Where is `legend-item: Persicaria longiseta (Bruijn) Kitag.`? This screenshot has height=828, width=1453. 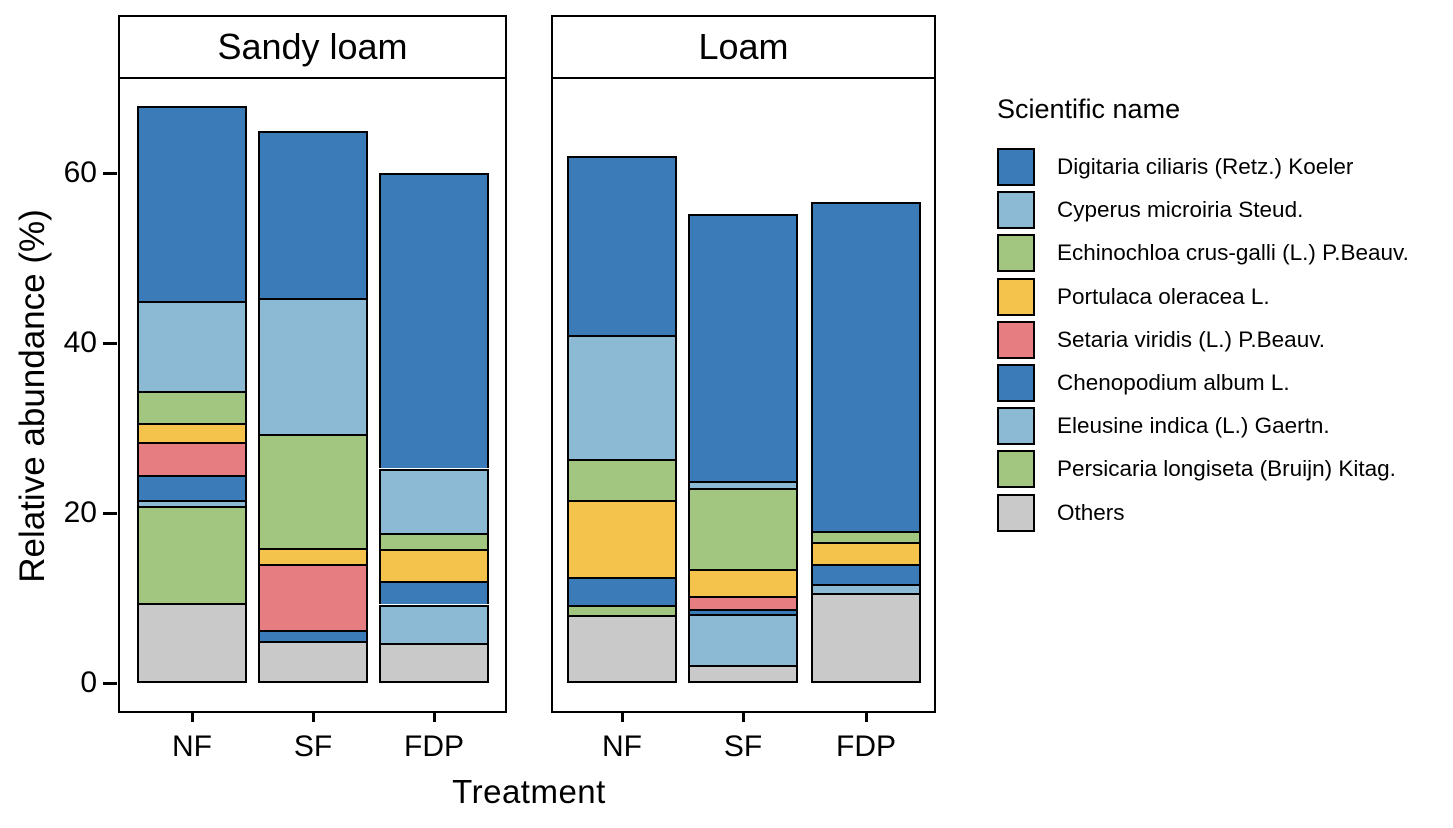
legend-item: Persicaria longiseta (Bruijn) Kitag. is located at coordinates (1225, 469).